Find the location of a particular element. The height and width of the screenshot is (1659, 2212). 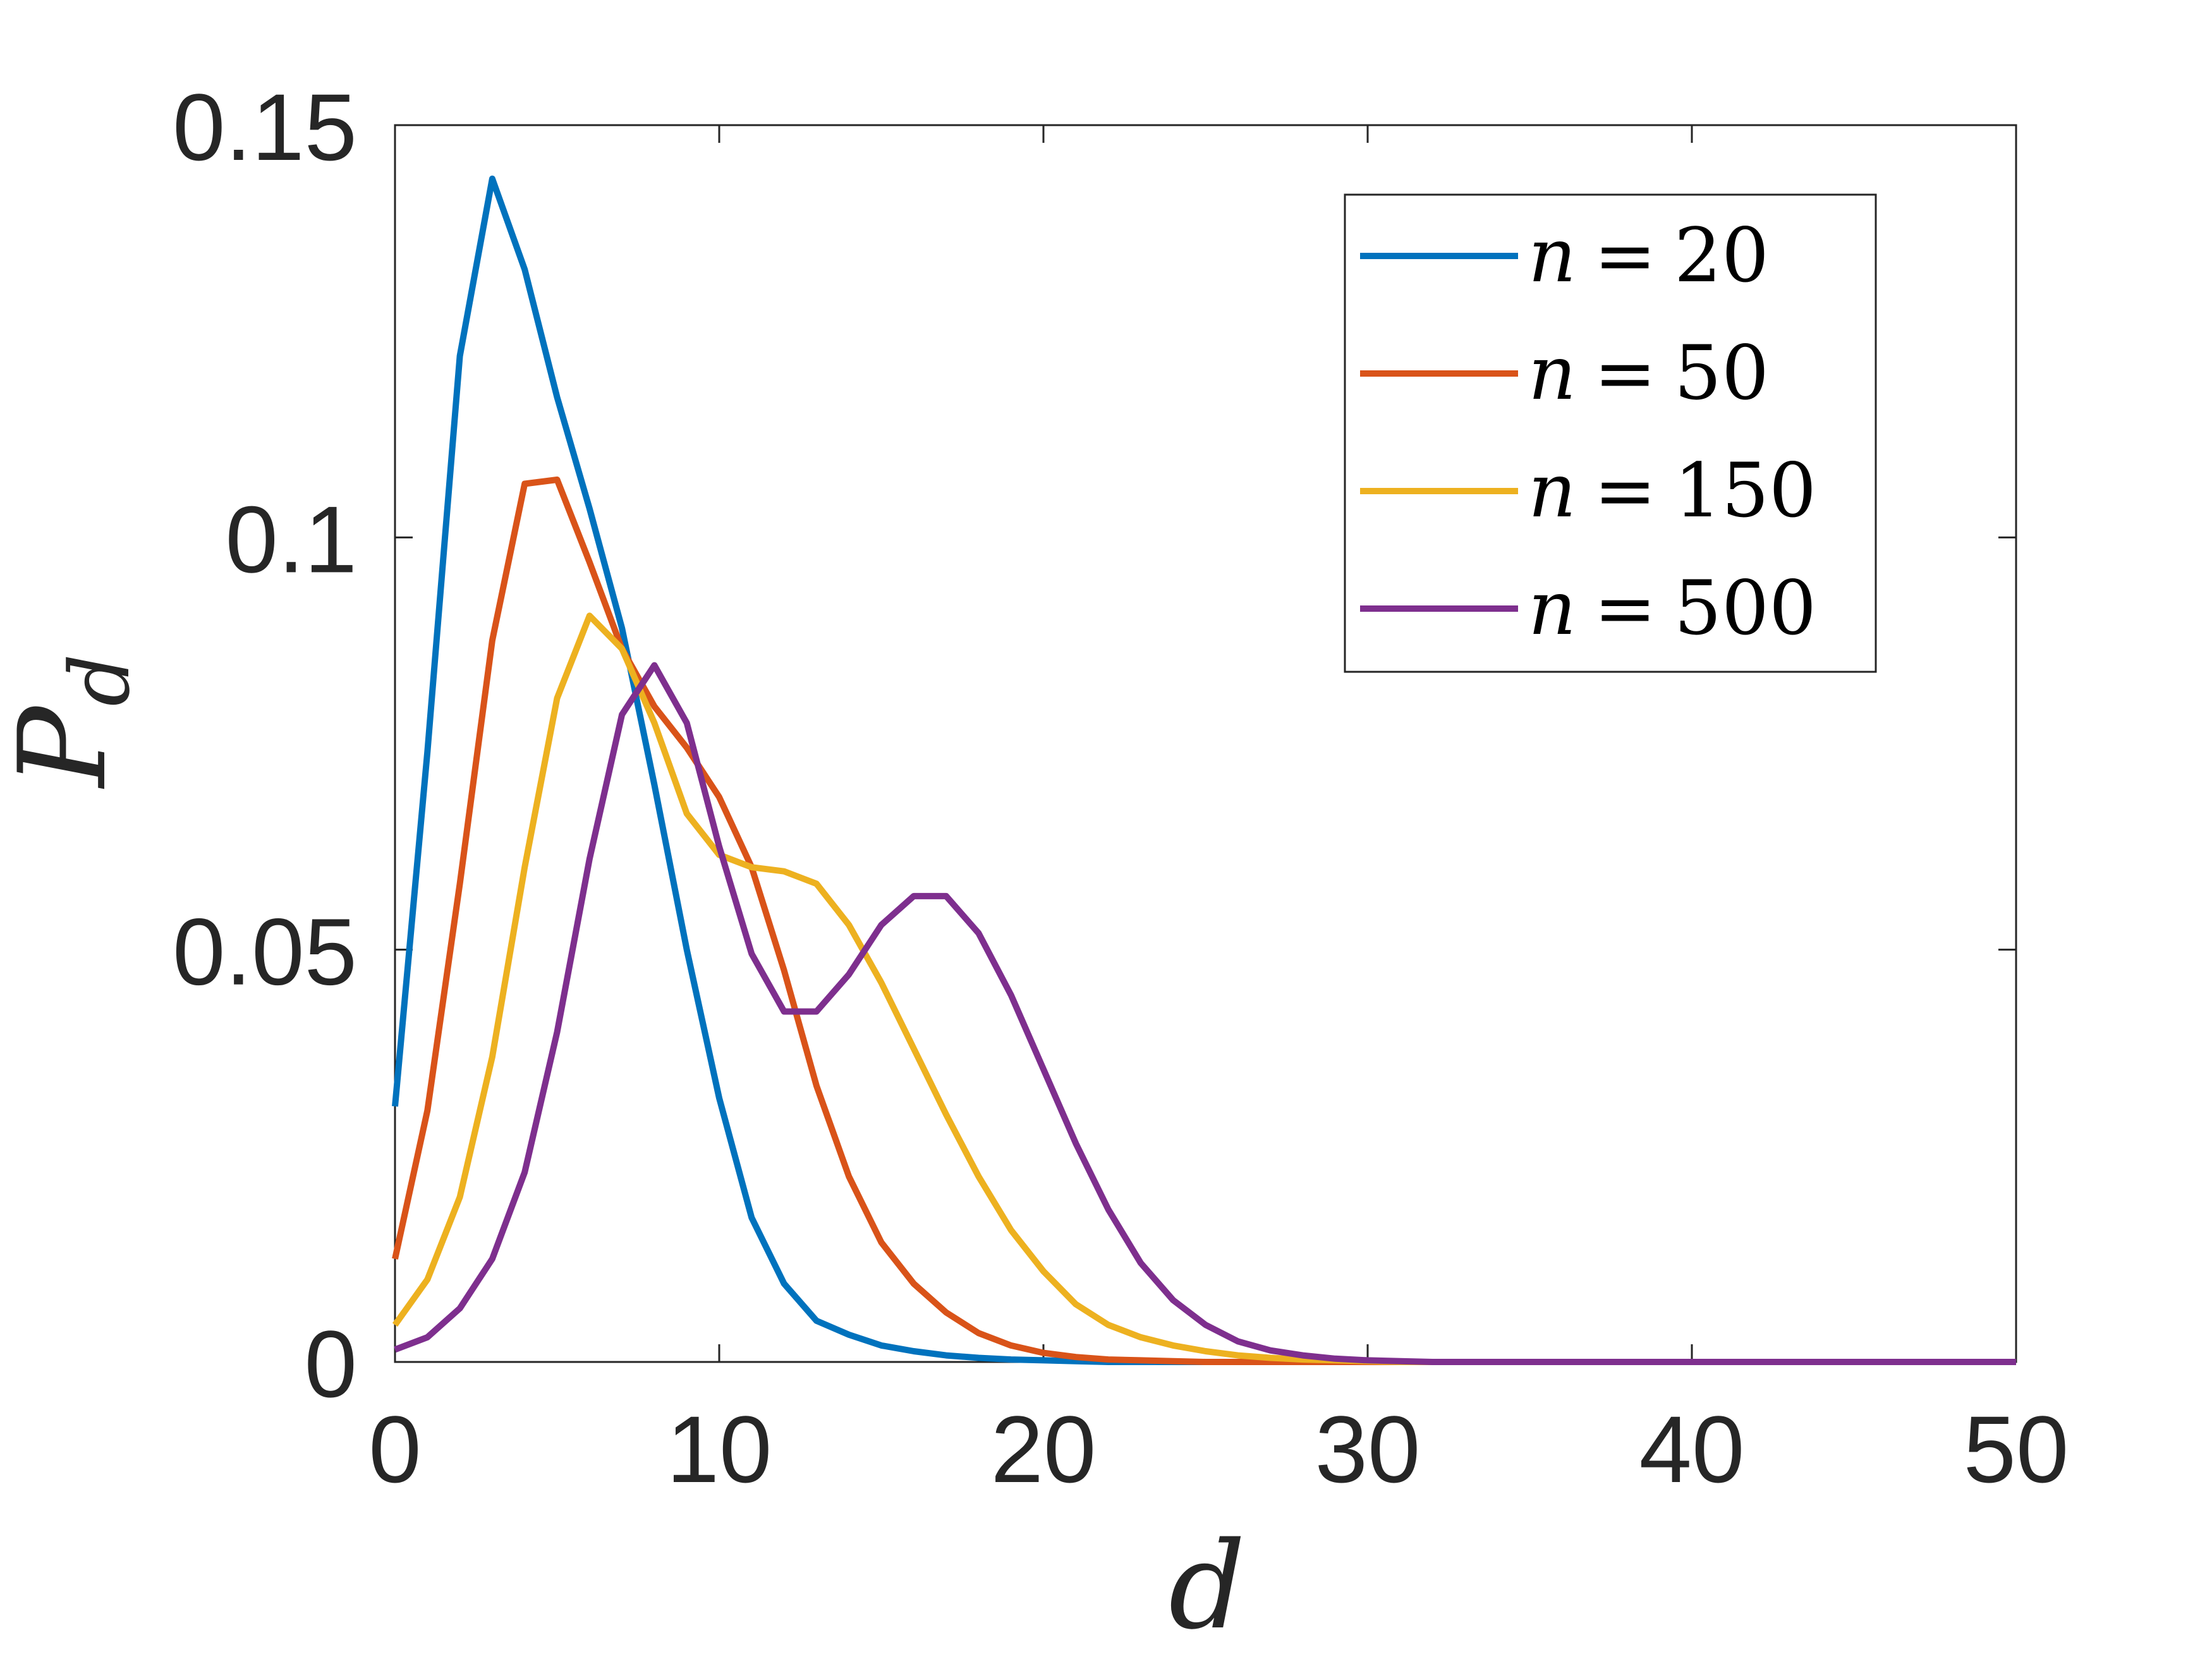

x-tick-label: 10 is located at coordinates (720, 1449).